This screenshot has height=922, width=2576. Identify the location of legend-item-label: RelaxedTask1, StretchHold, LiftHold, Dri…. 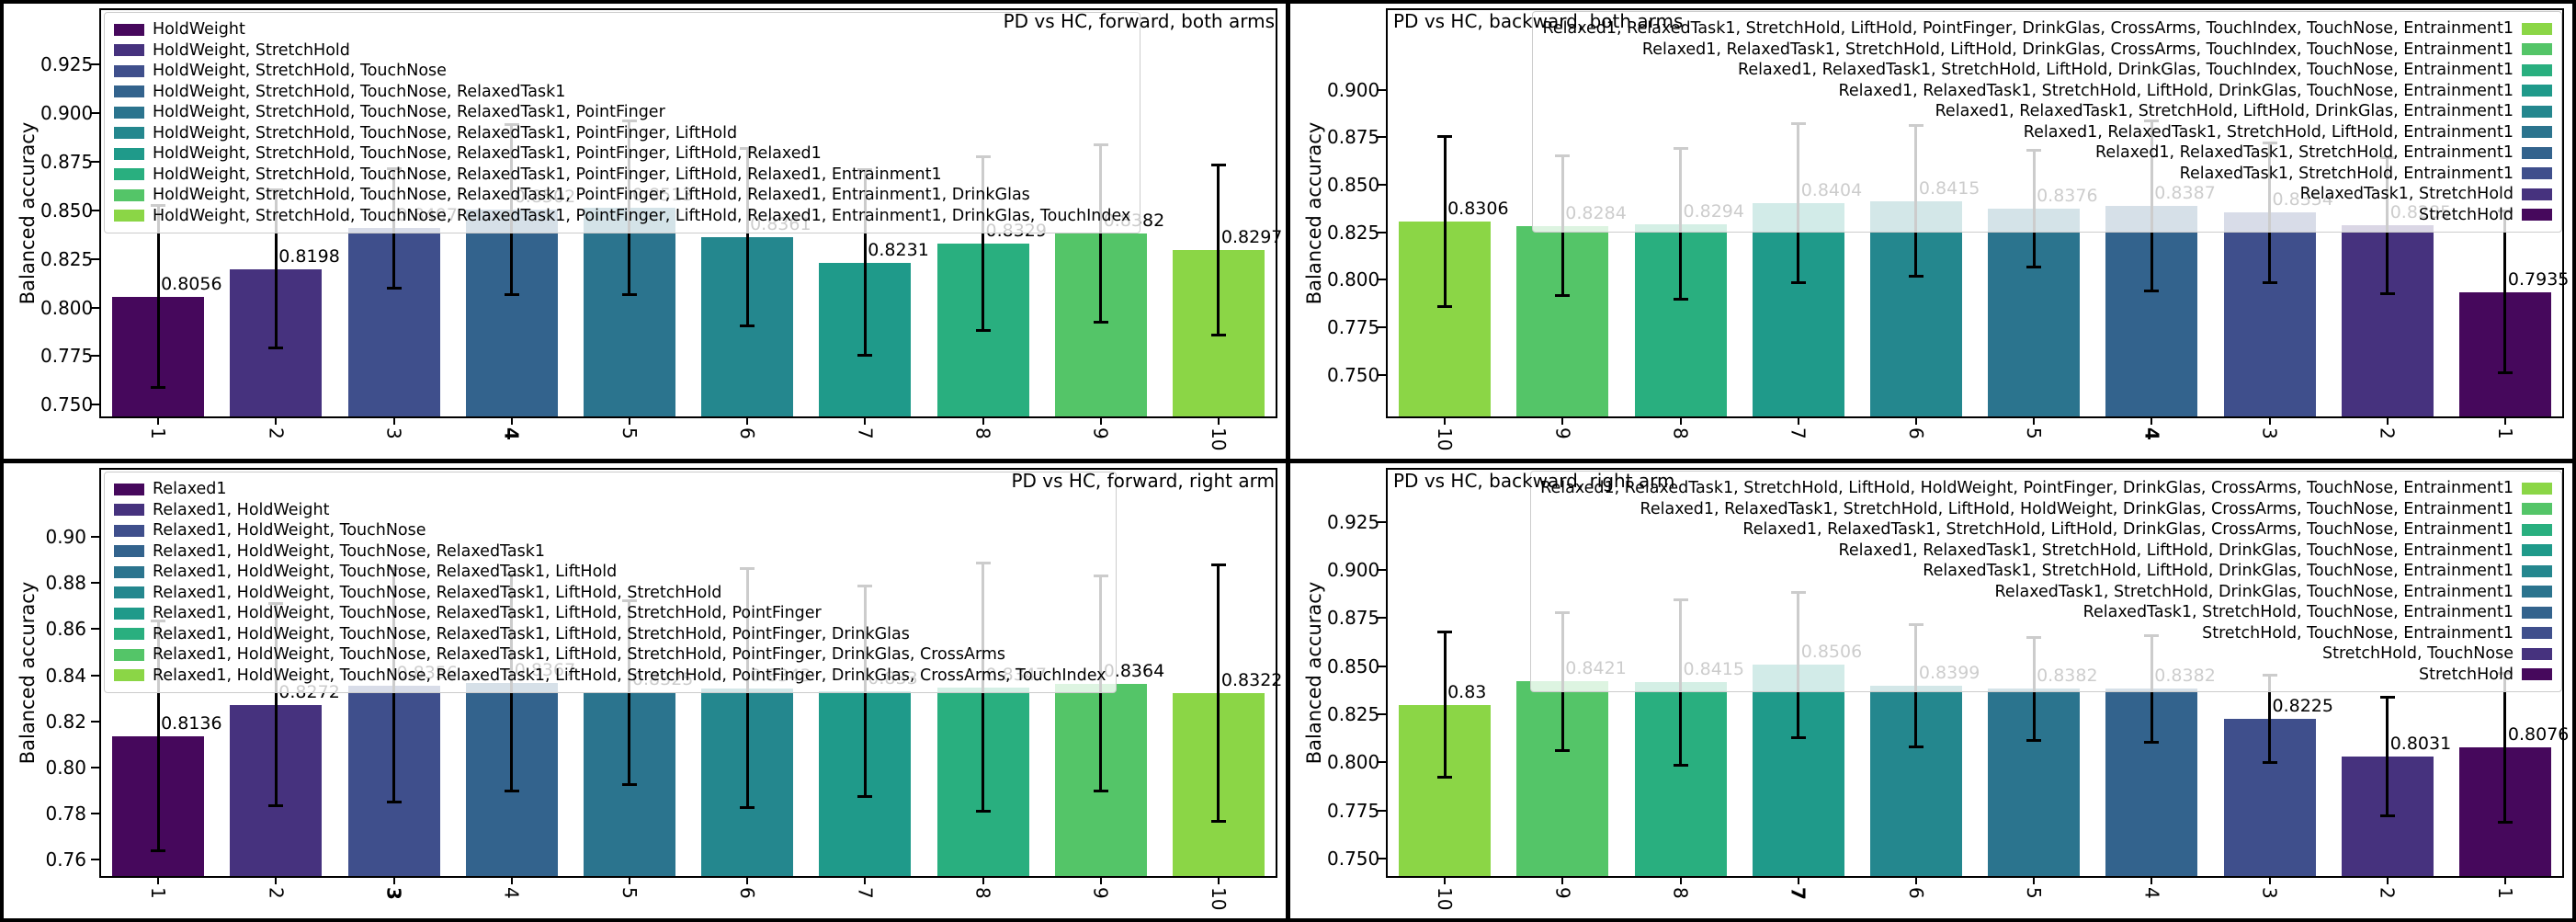
(2218, 571).